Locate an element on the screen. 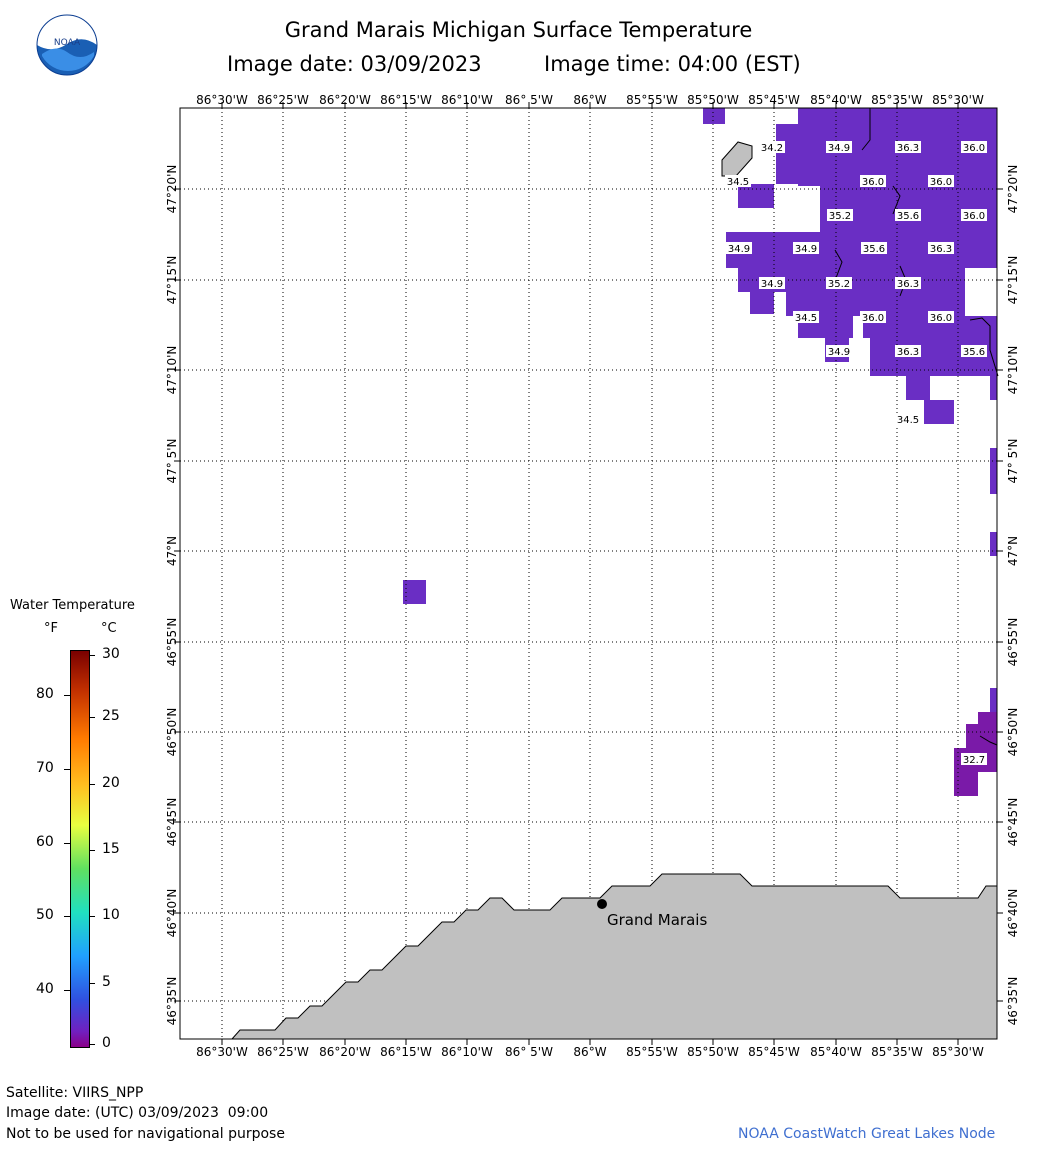 The image size is (1037, 1150). color-scale-bar is located at coordinates (80, 849).